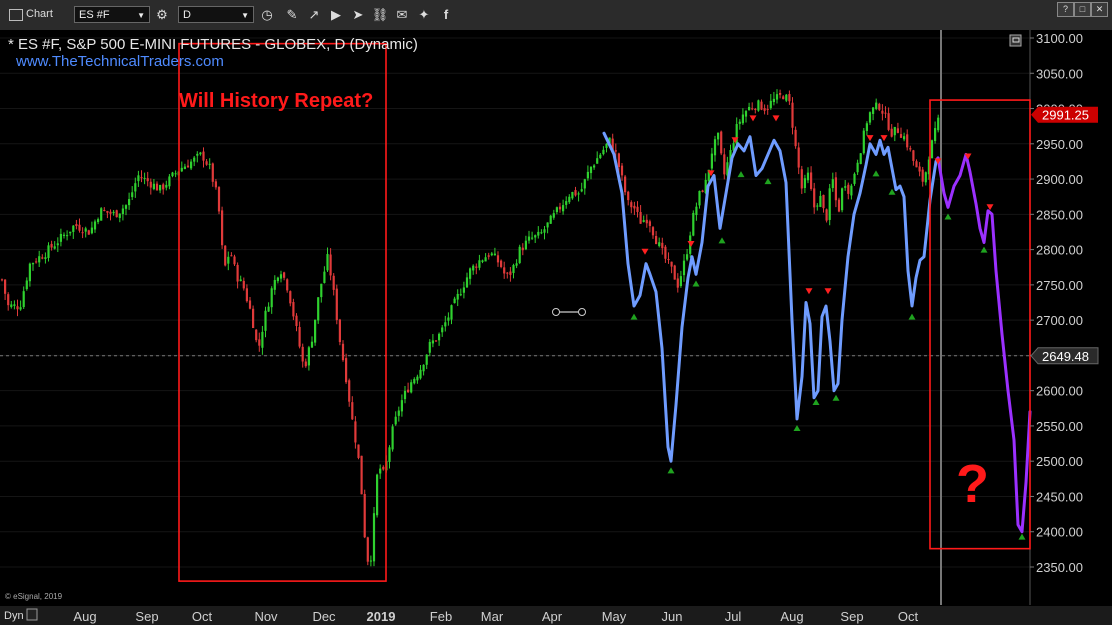 Image resolution: width=1112 pixels, height=625 pixels. Describe the element at coordinates (112, 14) in the screenshot. I see `symbol-combobox: ES #F ▼` at that location.